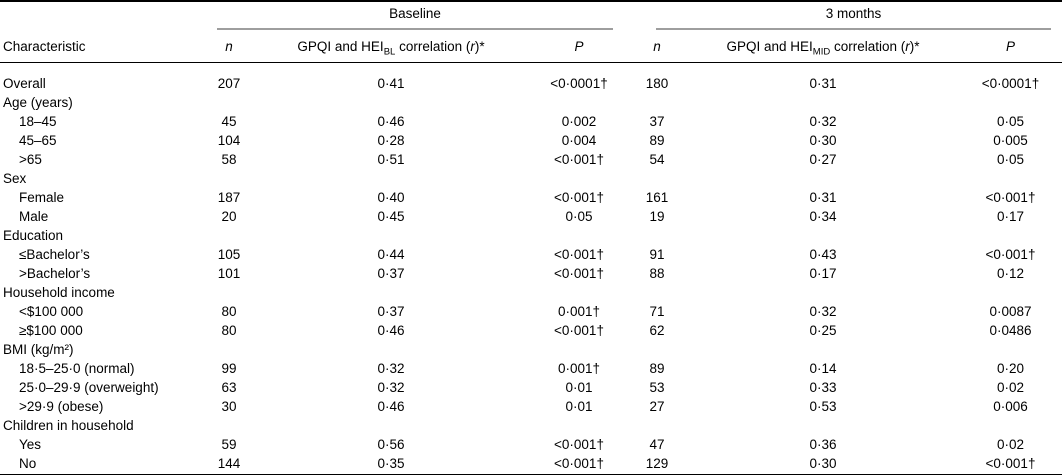 The image size is (1062, 476). I want to click on table-row: <$100 000 80 0·37 0·001† 71 0·32 0·0087, so click(531, 311).